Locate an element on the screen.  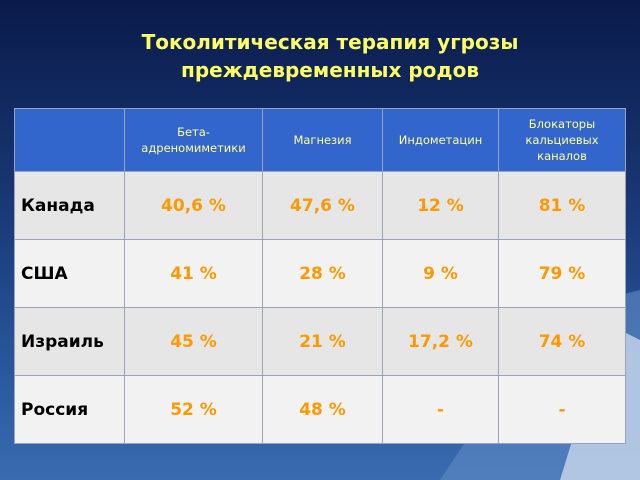
cell: 41 % is located at coordinates (193, 273).